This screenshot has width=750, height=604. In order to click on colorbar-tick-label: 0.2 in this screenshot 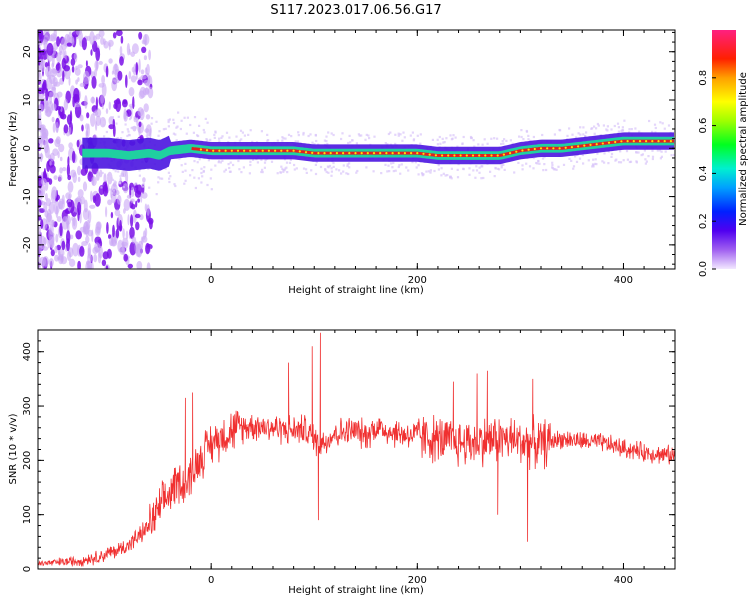, I will do `click(703, 221)`.